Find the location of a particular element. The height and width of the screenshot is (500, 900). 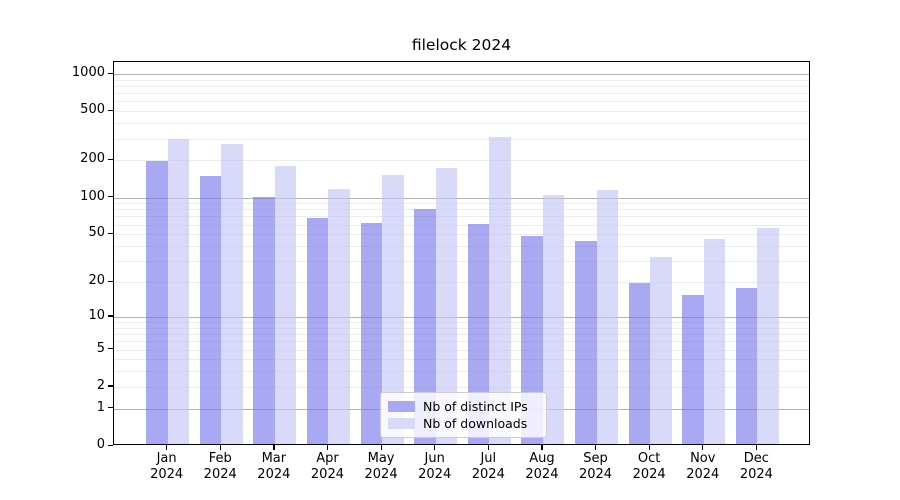

x-tick-month: Sep is located at coordinates (595, 458).